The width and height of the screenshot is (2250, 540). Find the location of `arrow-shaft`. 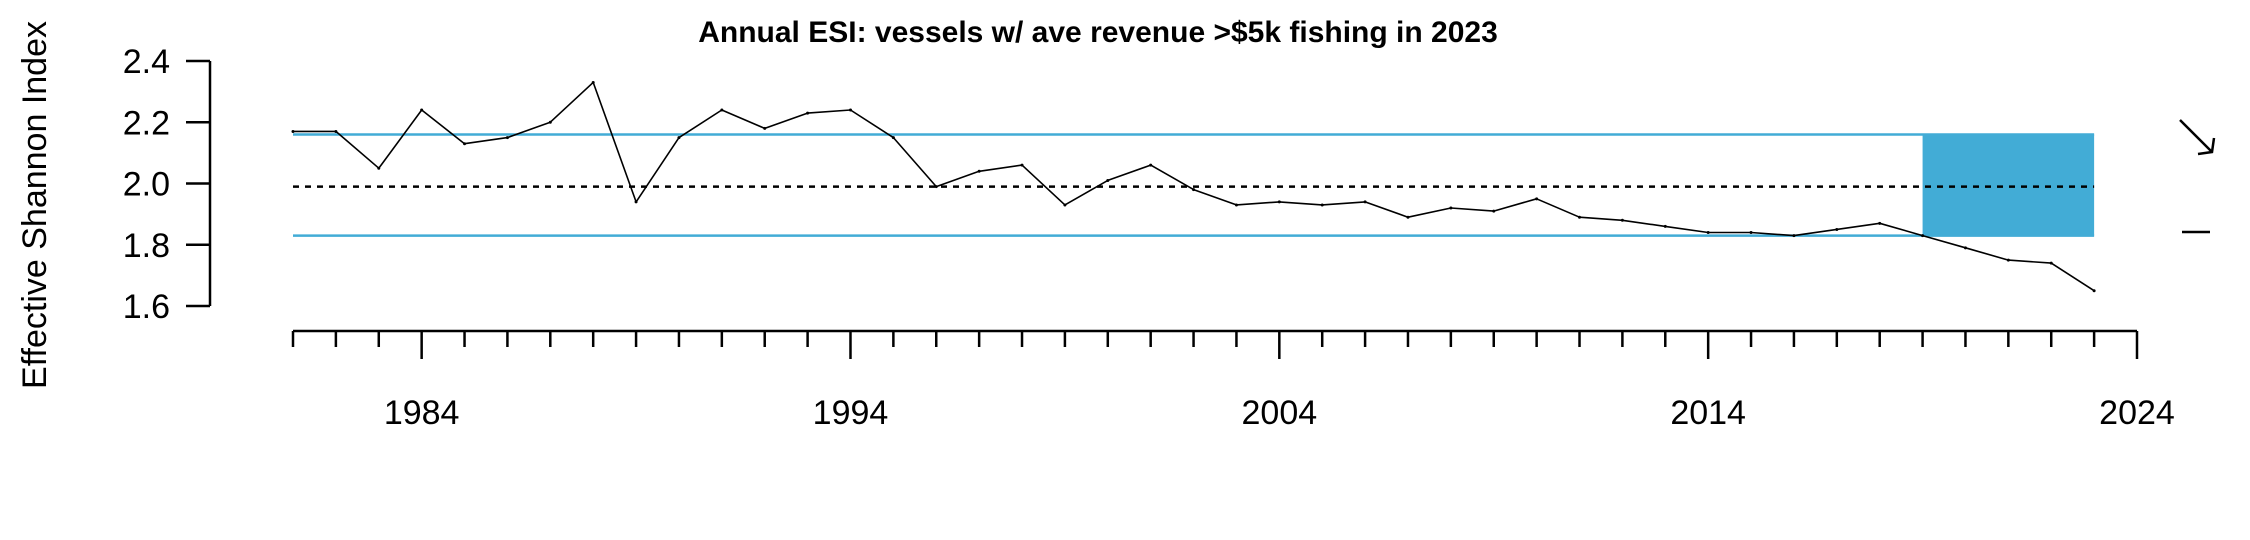

arrow-shaft is located at coordinates (2196, 136).